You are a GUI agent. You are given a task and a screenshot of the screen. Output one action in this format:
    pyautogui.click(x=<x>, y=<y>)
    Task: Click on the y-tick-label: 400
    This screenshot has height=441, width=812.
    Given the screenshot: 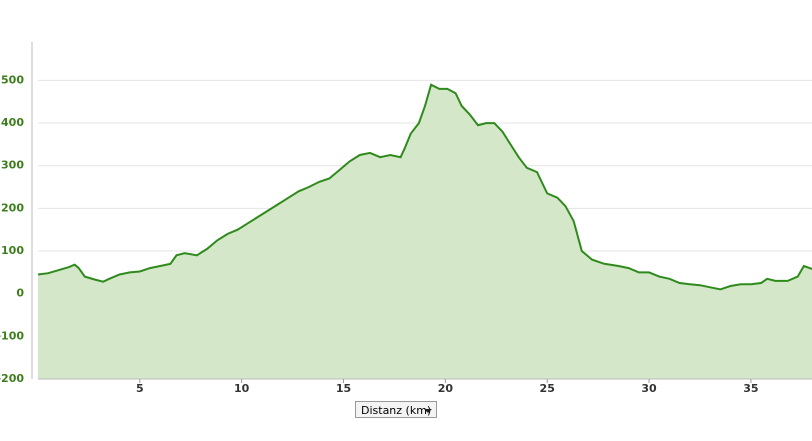 What is the action you would take?
    pyautogui.click(x=12, y=122)
    